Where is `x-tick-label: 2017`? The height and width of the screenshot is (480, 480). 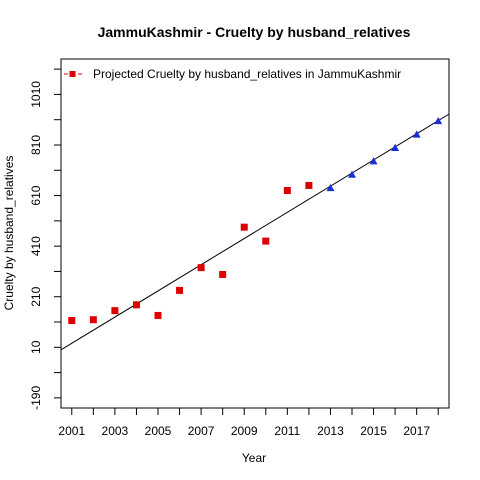
x-tick-label: 2017 is located at coordinates (416, 431).